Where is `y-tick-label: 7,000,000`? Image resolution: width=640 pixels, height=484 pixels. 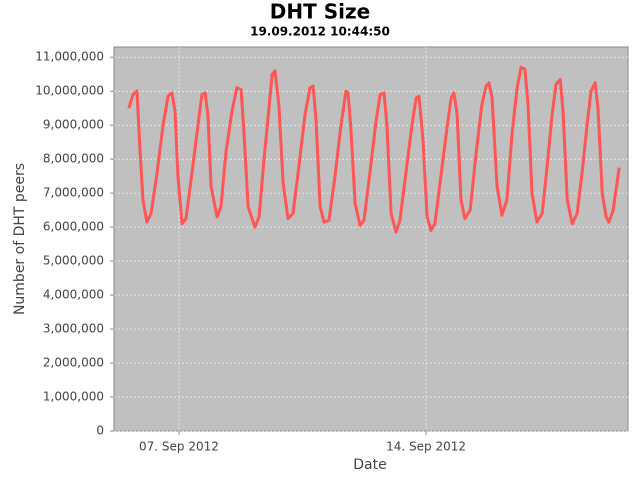 y-tick-label: 7,000,000 is located at coordinates (73, 193).